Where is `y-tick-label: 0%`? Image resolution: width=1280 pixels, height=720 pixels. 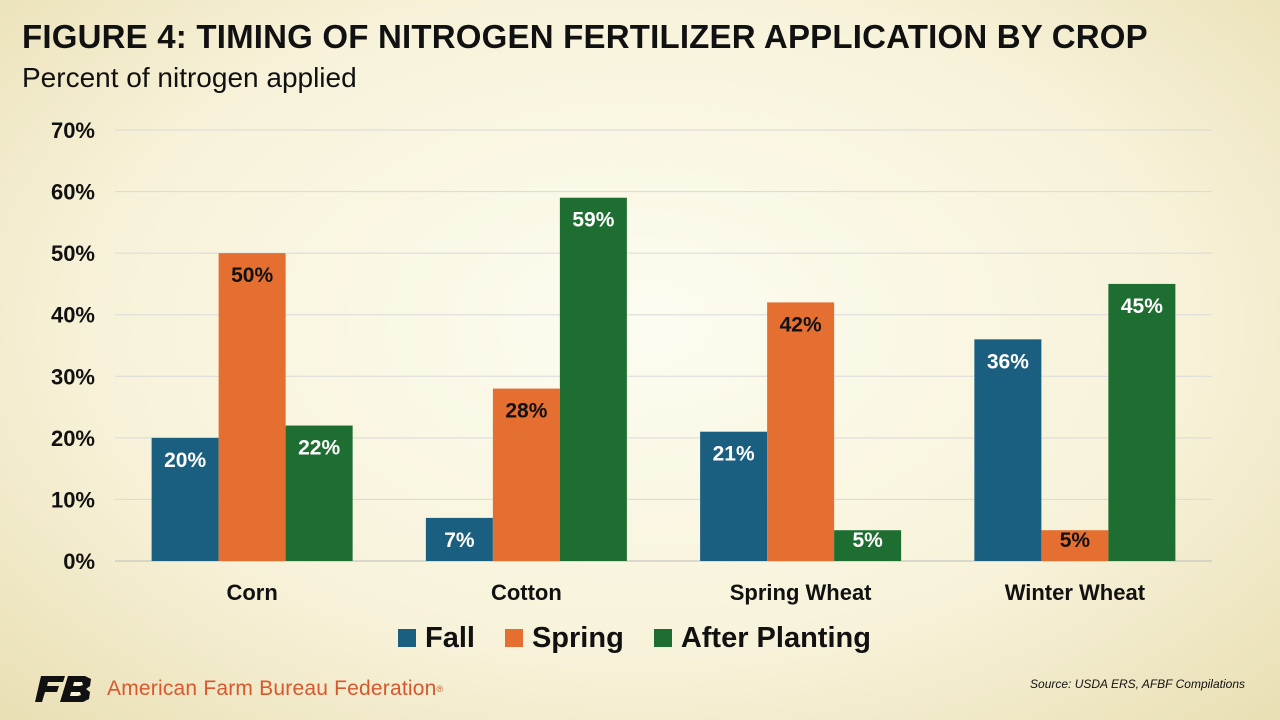 y-tick-label: 0% is located at coordinates (79, 561).